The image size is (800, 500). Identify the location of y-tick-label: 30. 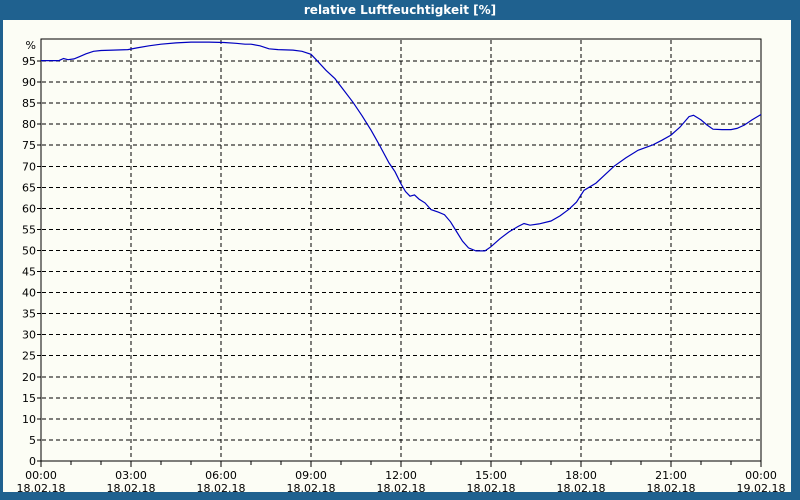
(29, 335).